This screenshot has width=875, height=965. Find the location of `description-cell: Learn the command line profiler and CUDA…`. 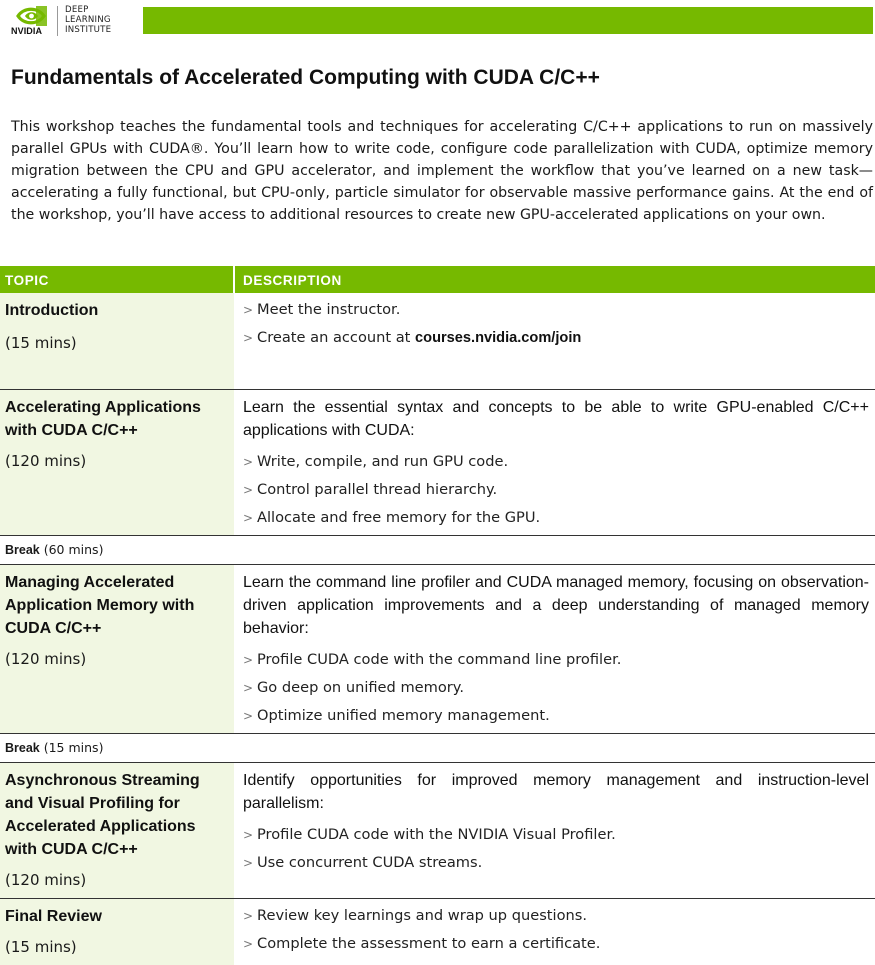

description-cell: Learn the command line profiler and CUDA… is located at coordinates (554, 649).